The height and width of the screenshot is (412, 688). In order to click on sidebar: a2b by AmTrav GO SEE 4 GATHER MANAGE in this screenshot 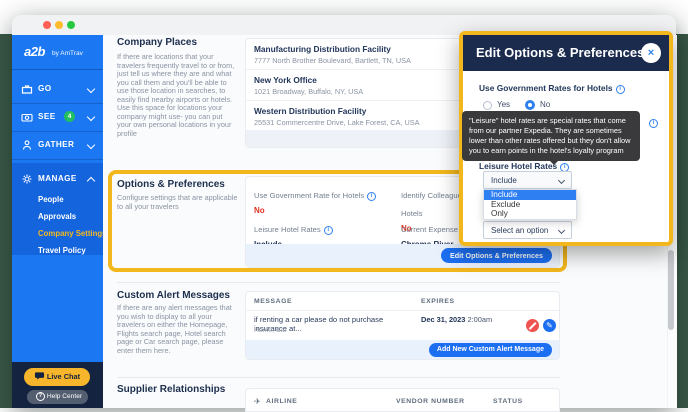, I will do `click(57, 221)`.